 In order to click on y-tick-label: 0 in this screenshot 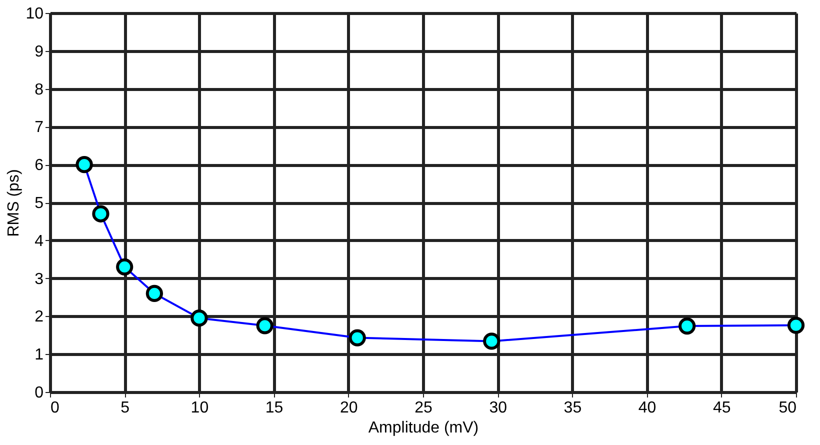, I will do `click(39, 393)`.